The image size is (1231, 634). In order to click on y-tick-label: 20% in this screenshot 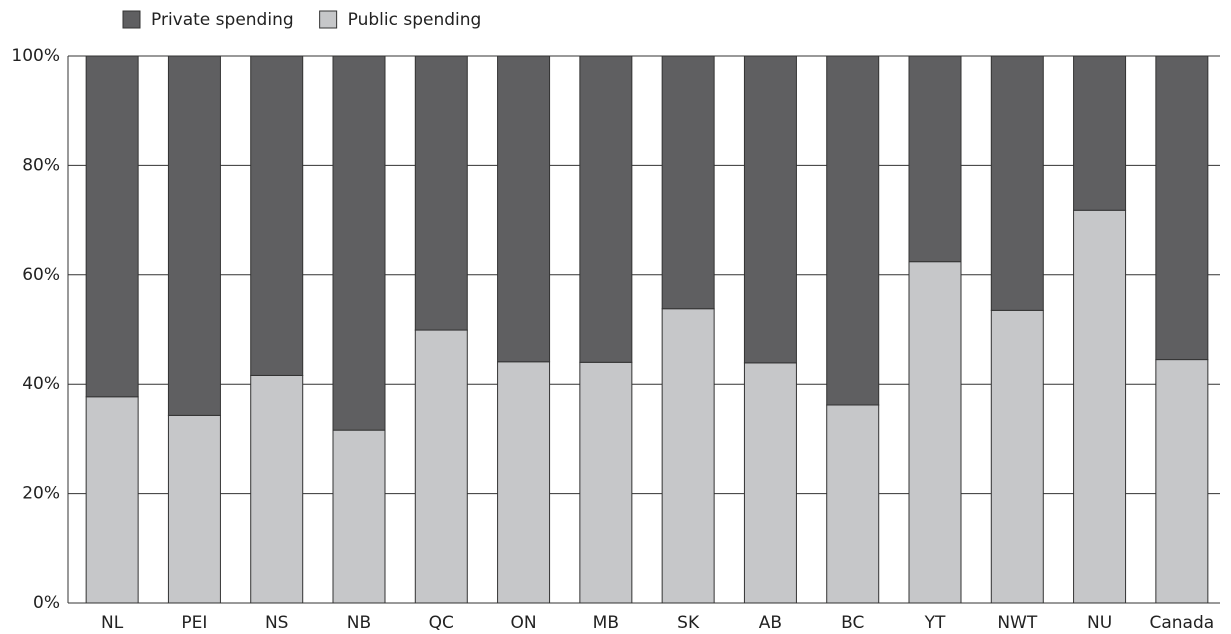, I will do `click(41, 494)`.